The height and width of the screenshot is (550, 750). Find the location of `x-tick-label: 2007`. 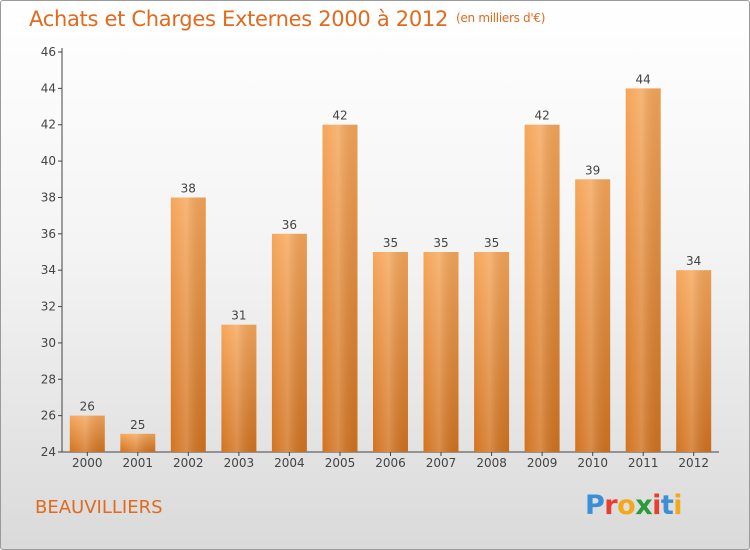

x-tick-label: 2007 is located at coordinates (441, 463).